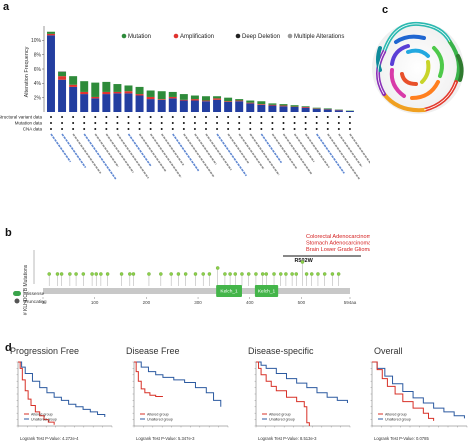  I want to click on y-axis-ticks: 2% 4% 6% 8% 10%, so click(37, 69).